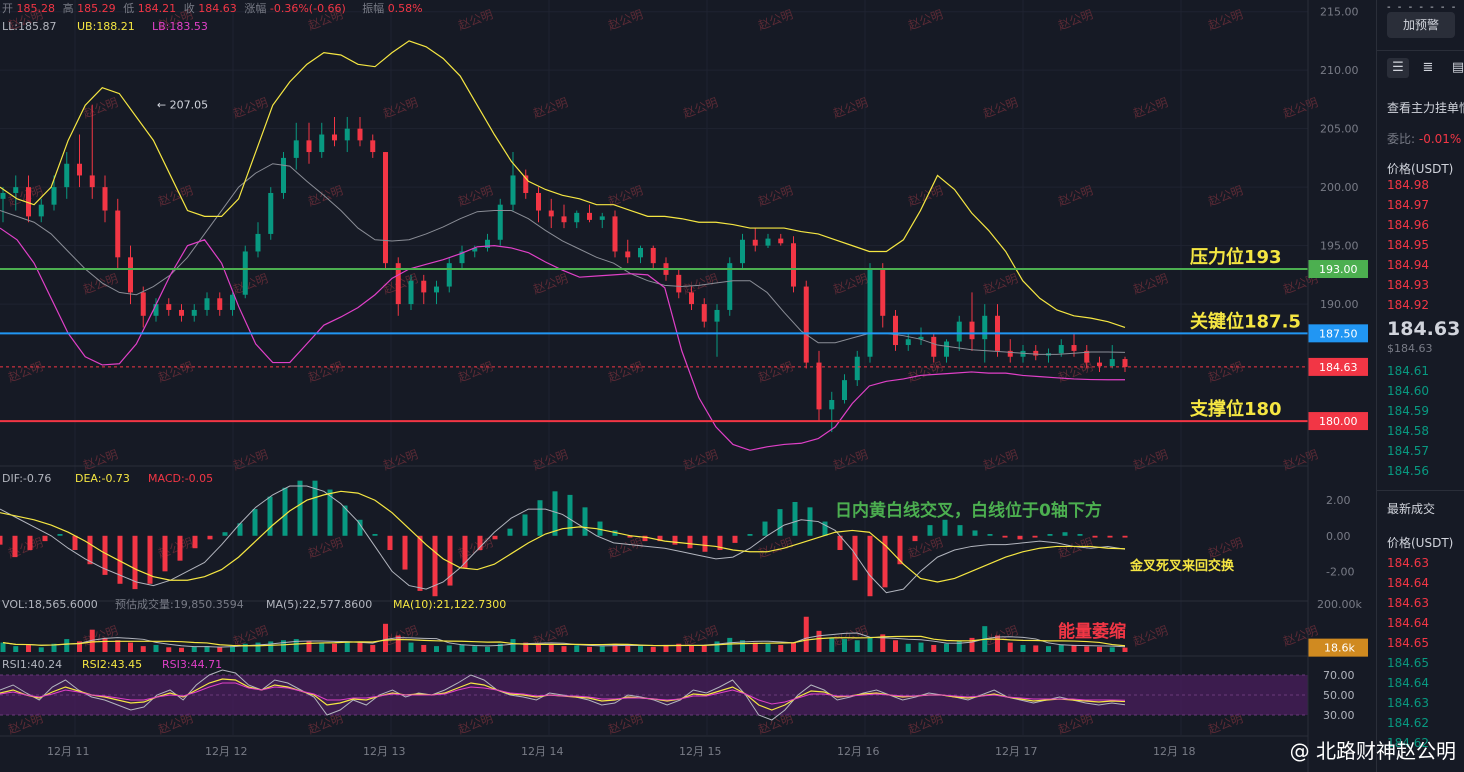 The height and width of the screenshot is (772, 1464). I want to click on ask-row: 184.97, so click(1408, 205).